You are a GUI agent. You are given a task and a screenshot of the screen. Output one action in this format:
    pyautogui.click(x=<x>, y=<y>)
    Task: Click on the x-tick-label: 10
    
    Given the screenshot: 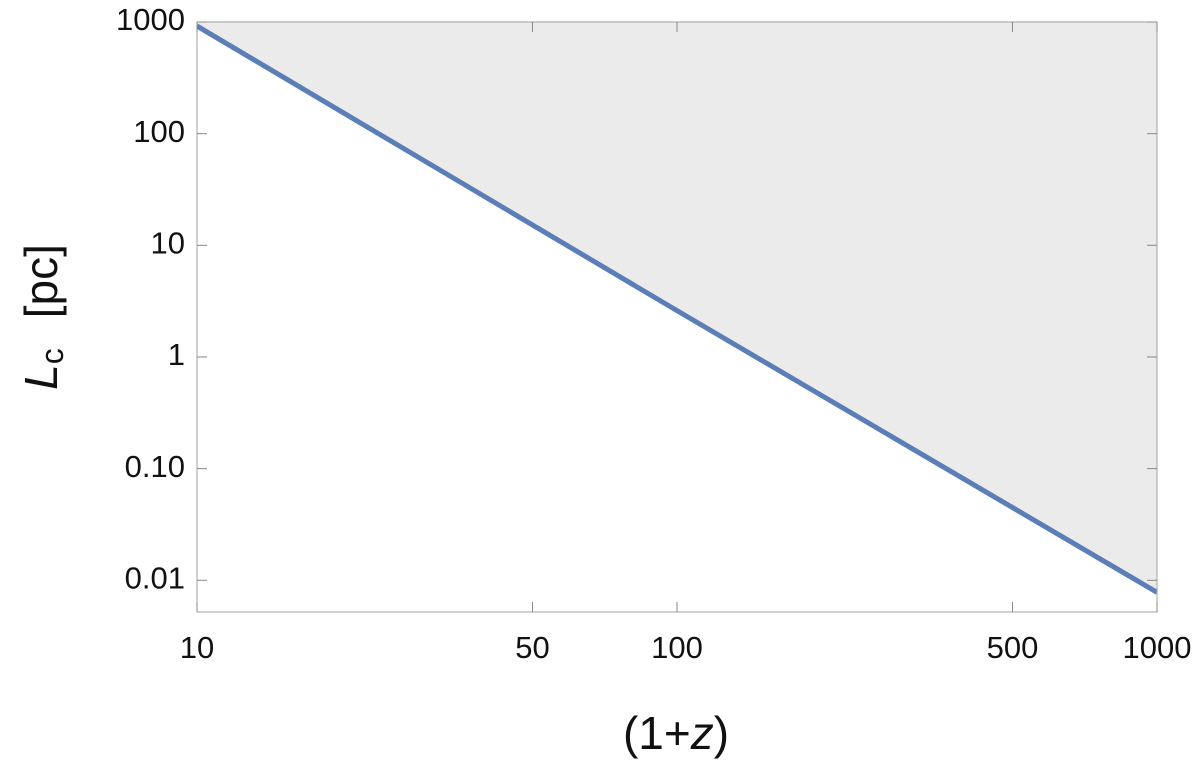 What is the action you would take?
    pyautogui.click(x=197, y=647)
    